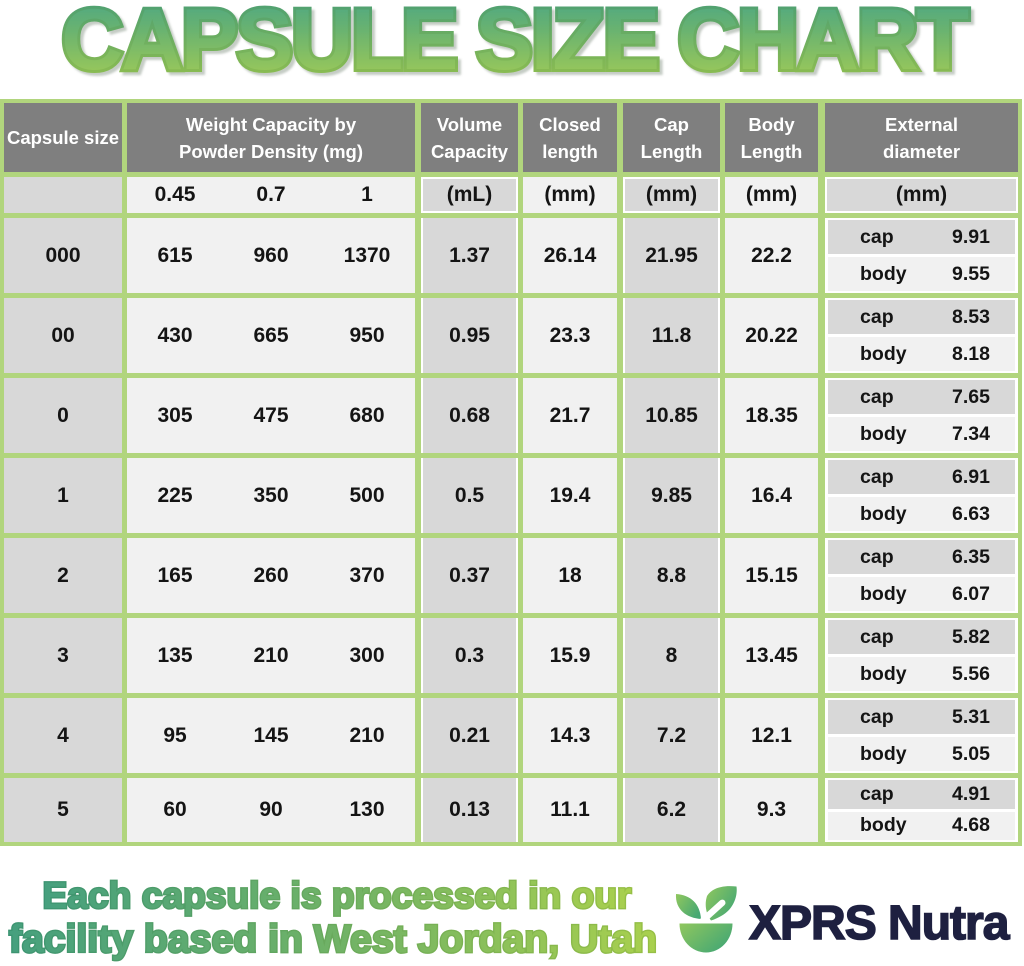 The width and height of the screenshot is (1024, 966). What do you see at coordinates (514, 44) in the screenshot?
I see `svg-text: CAPSULE SIZE CHART` at bounding box center [514, 44].